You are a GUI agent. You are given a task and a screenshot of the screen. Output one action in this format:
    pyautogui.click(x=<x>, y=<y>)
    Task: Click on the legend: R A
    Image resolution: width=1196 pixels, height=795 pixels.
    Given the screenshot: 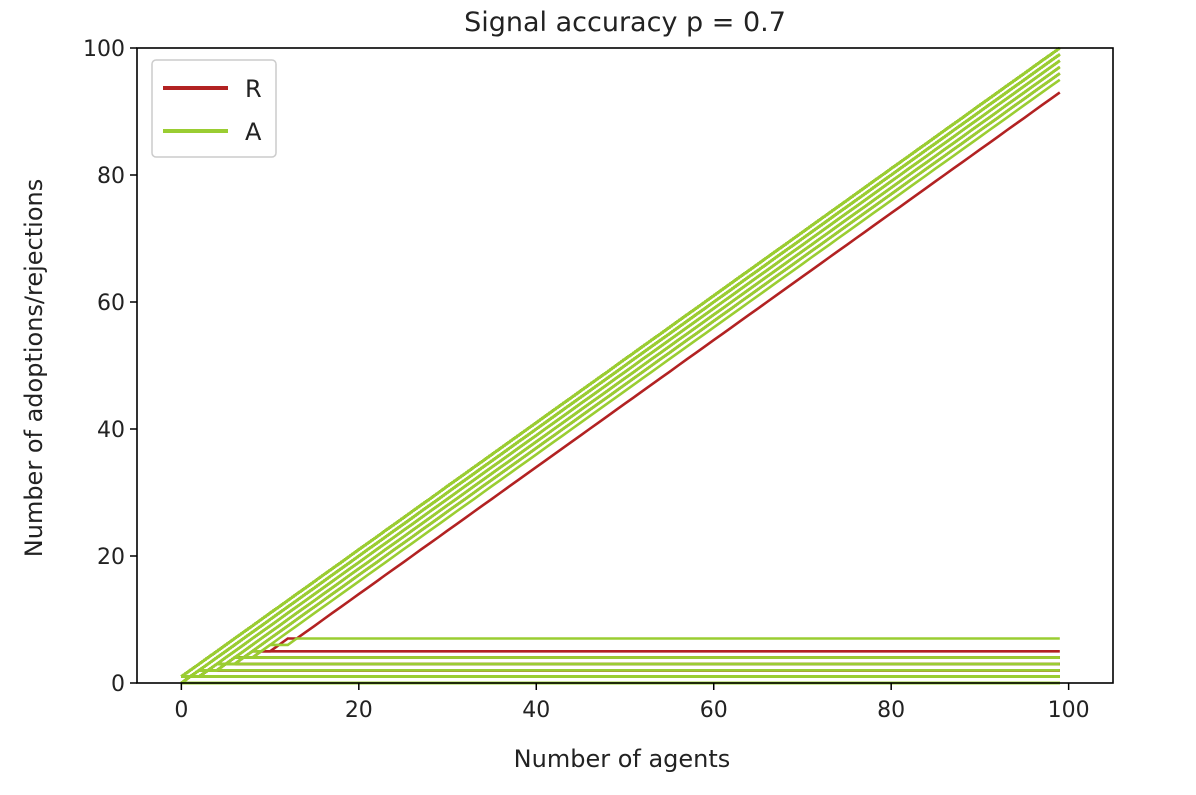 What is the action you would take?
    pyautogui.click(x=214, y=108)
    